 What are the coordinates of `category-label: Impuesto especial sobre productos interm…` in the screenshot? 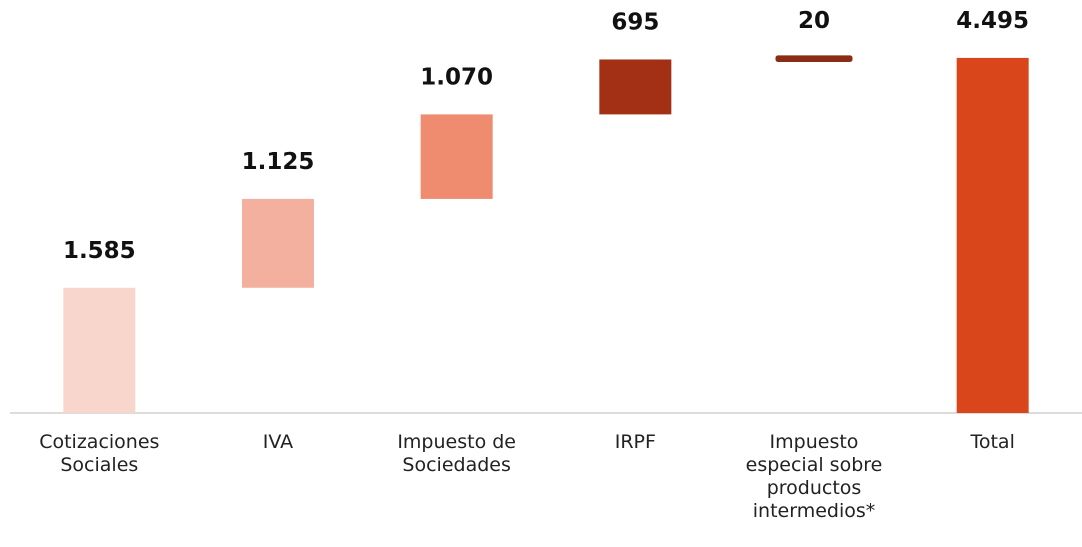 It's located at (814, 476).